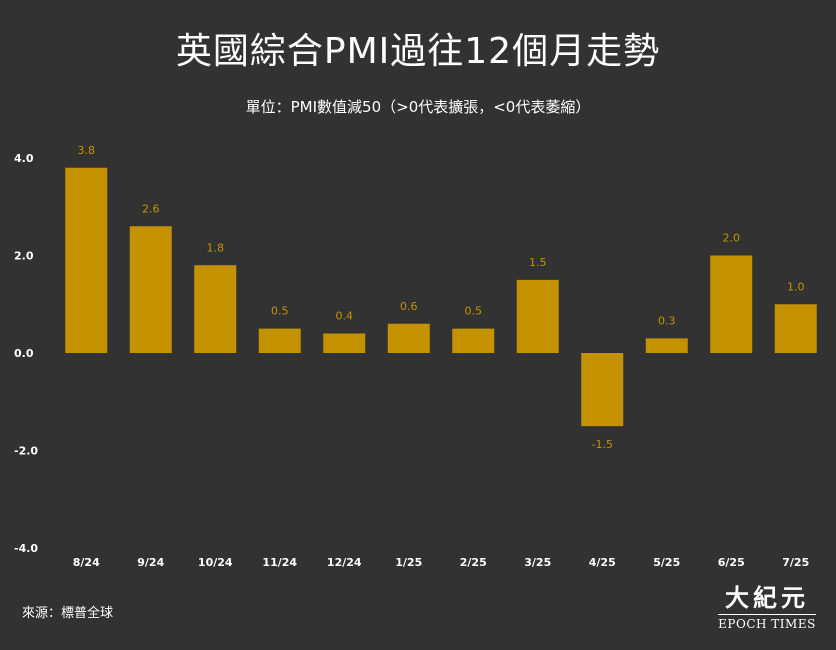 This screenshot has height=650, width=836. Describe the element at coordinates (215, 562) in the screenshot. I see `x-tick-label: 10/24` at that location.